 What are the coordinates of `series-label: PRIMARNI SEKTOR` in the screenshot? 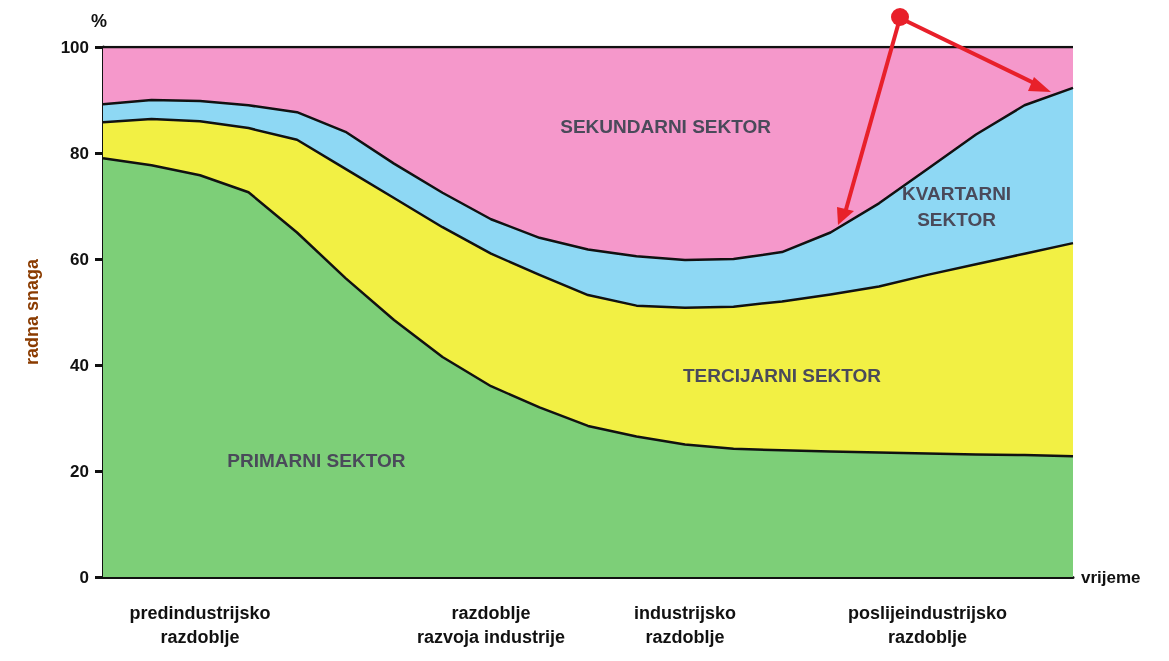 It's located at (316, 460).